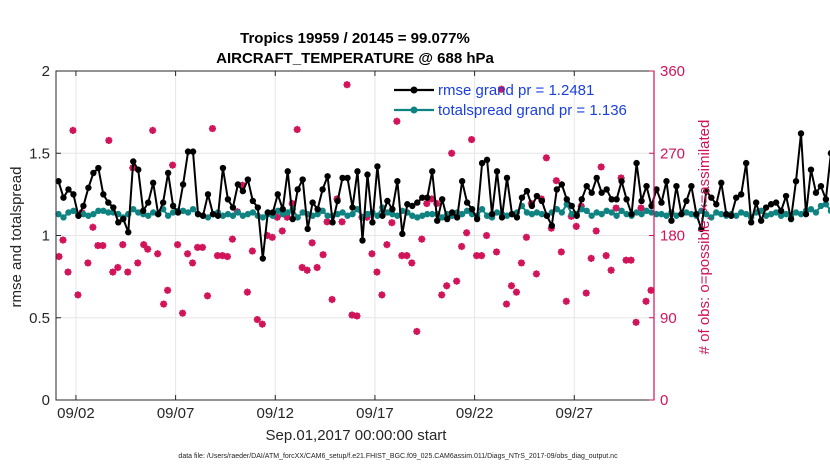  I want to click on x-tick-label: 09/02, so click(76, 413).